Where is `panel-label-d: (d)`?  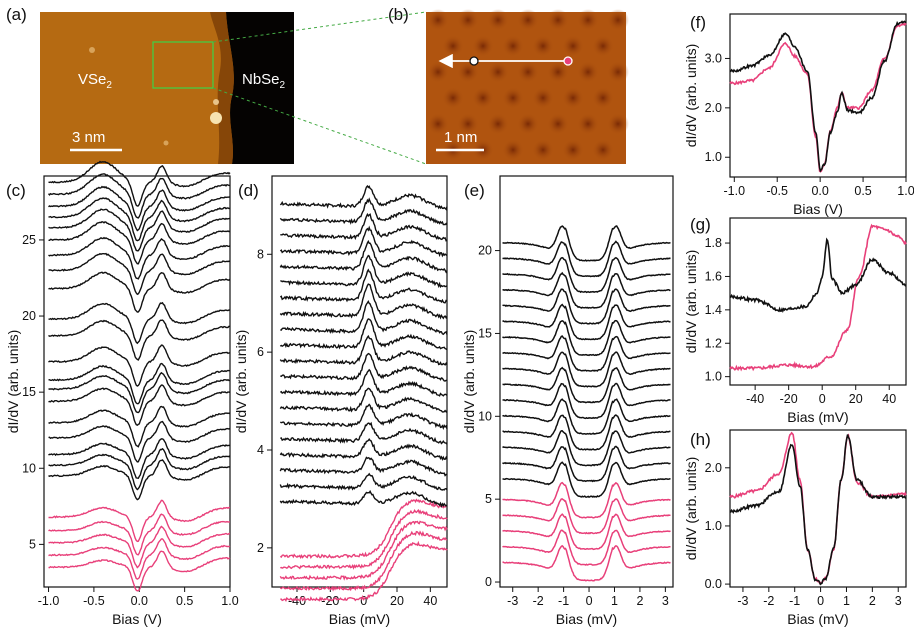
panel-label-d: (d) is located at coordinates (248, 190).